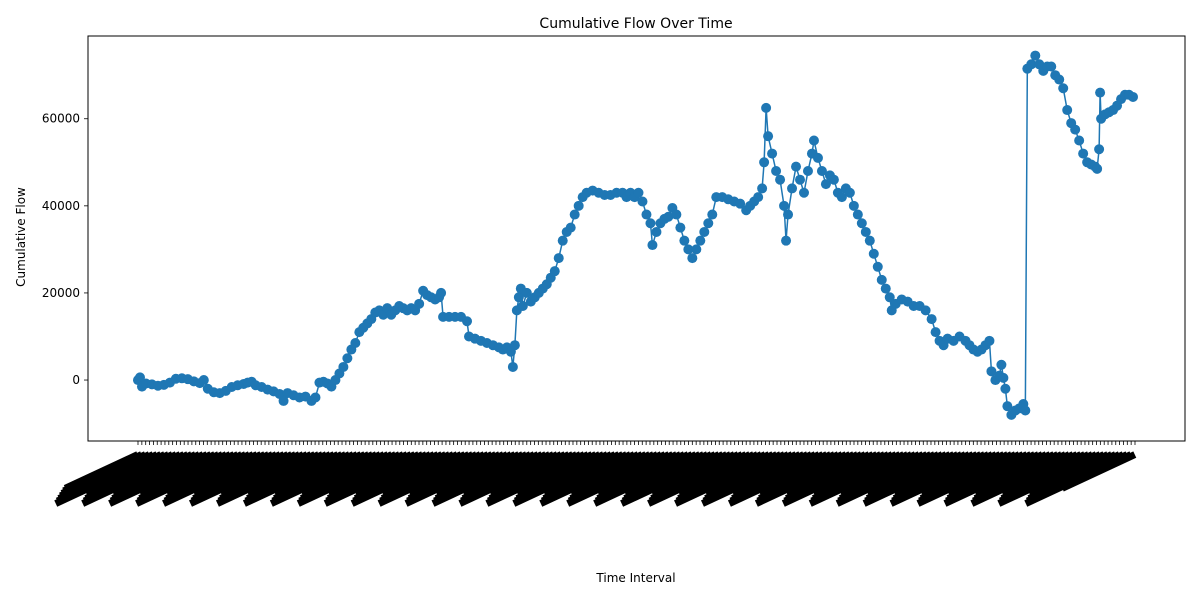  What do you see at coordinates (61, 293) in the screenshot?
I see `y-tick-label: 20000` at bounding box center [61, 293].